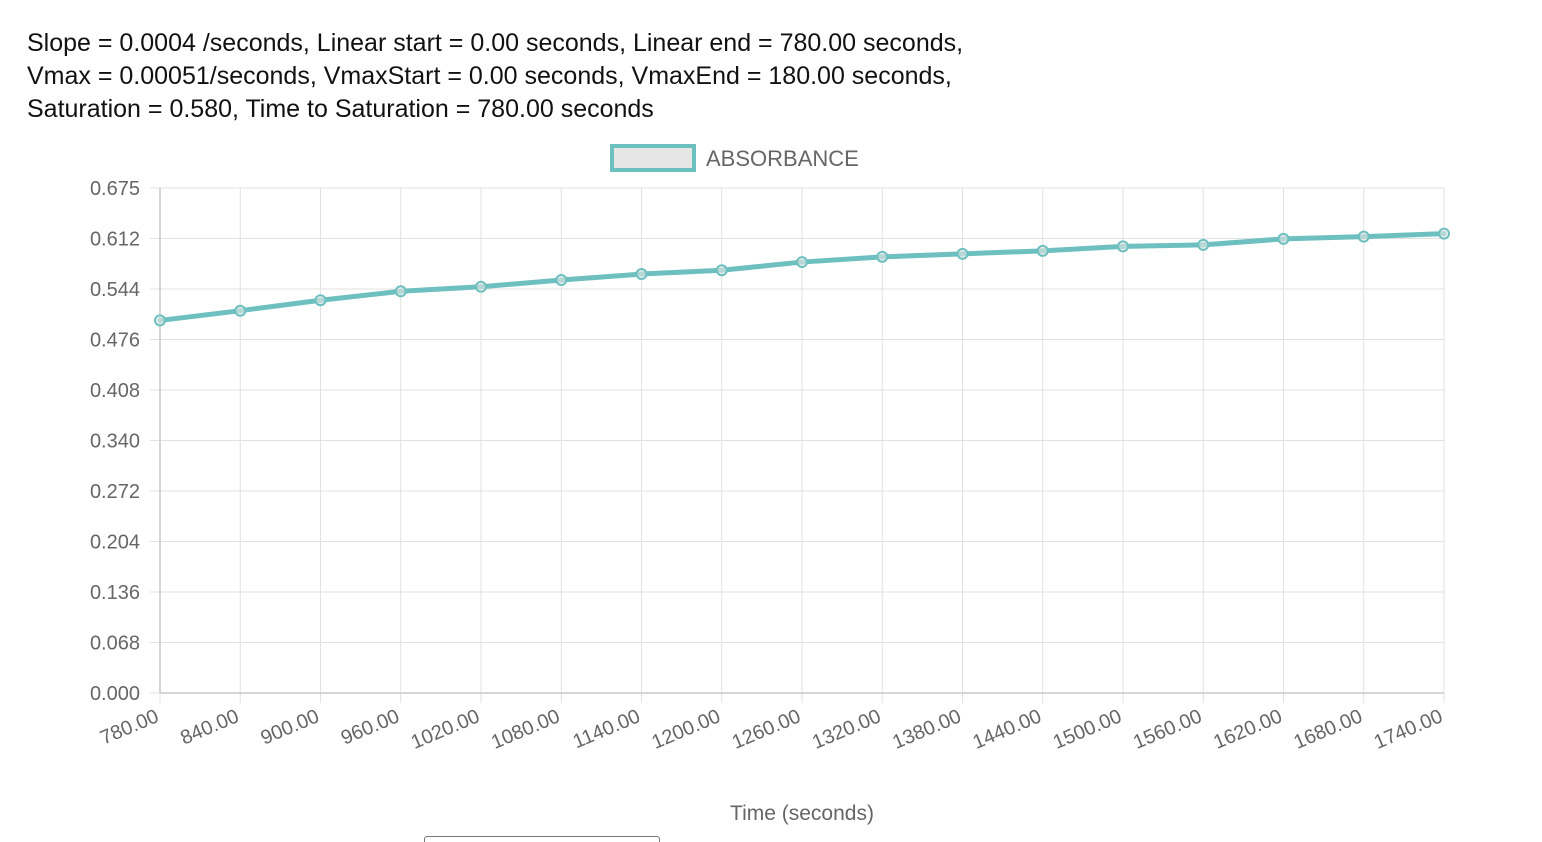 The image size is (1542, 842). I want to click on legend-label-absorbance: ABSORBANCE, so click(782, 158).